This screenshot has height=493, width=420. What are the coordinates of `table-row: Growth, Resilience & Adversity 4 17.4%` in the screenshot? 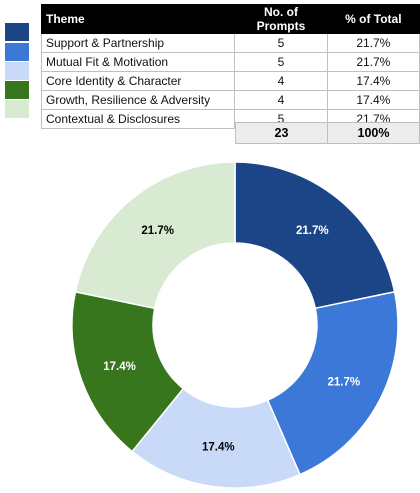 It's located at (230, 100).